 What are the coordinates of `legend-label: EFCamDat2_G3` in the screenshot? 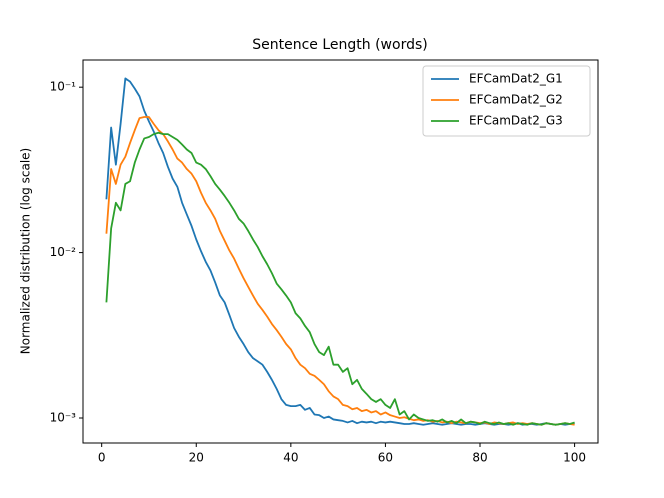 It's located at (516, 121).